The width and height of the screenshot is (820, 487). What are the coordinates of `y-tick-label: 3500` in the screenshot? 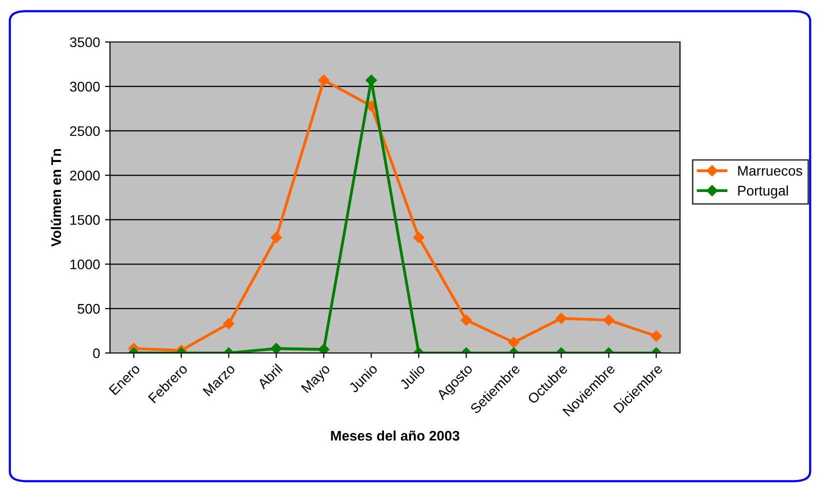 It's located at (85, 42).